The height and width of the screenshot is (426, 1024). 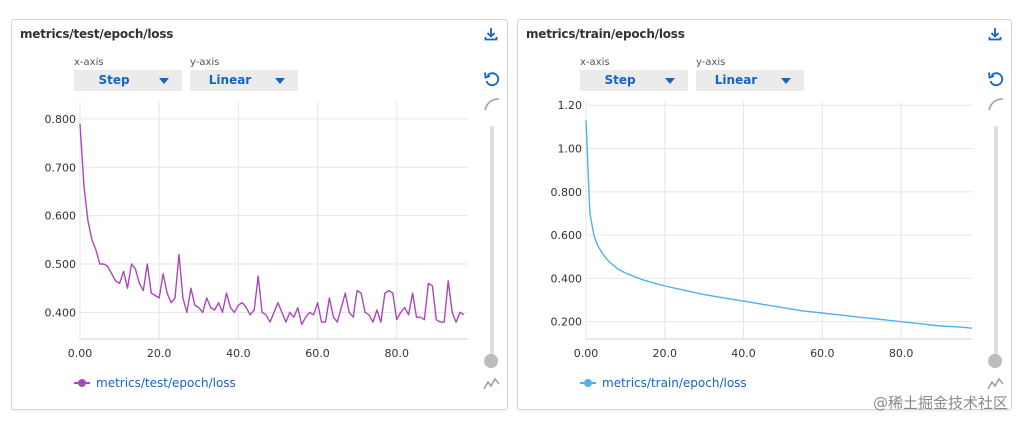 What do you see at coordinates (166, 383) in the screenshot?
I see `legend-label: metrics/test/epoch/loss` at bounding box center [166, 383].